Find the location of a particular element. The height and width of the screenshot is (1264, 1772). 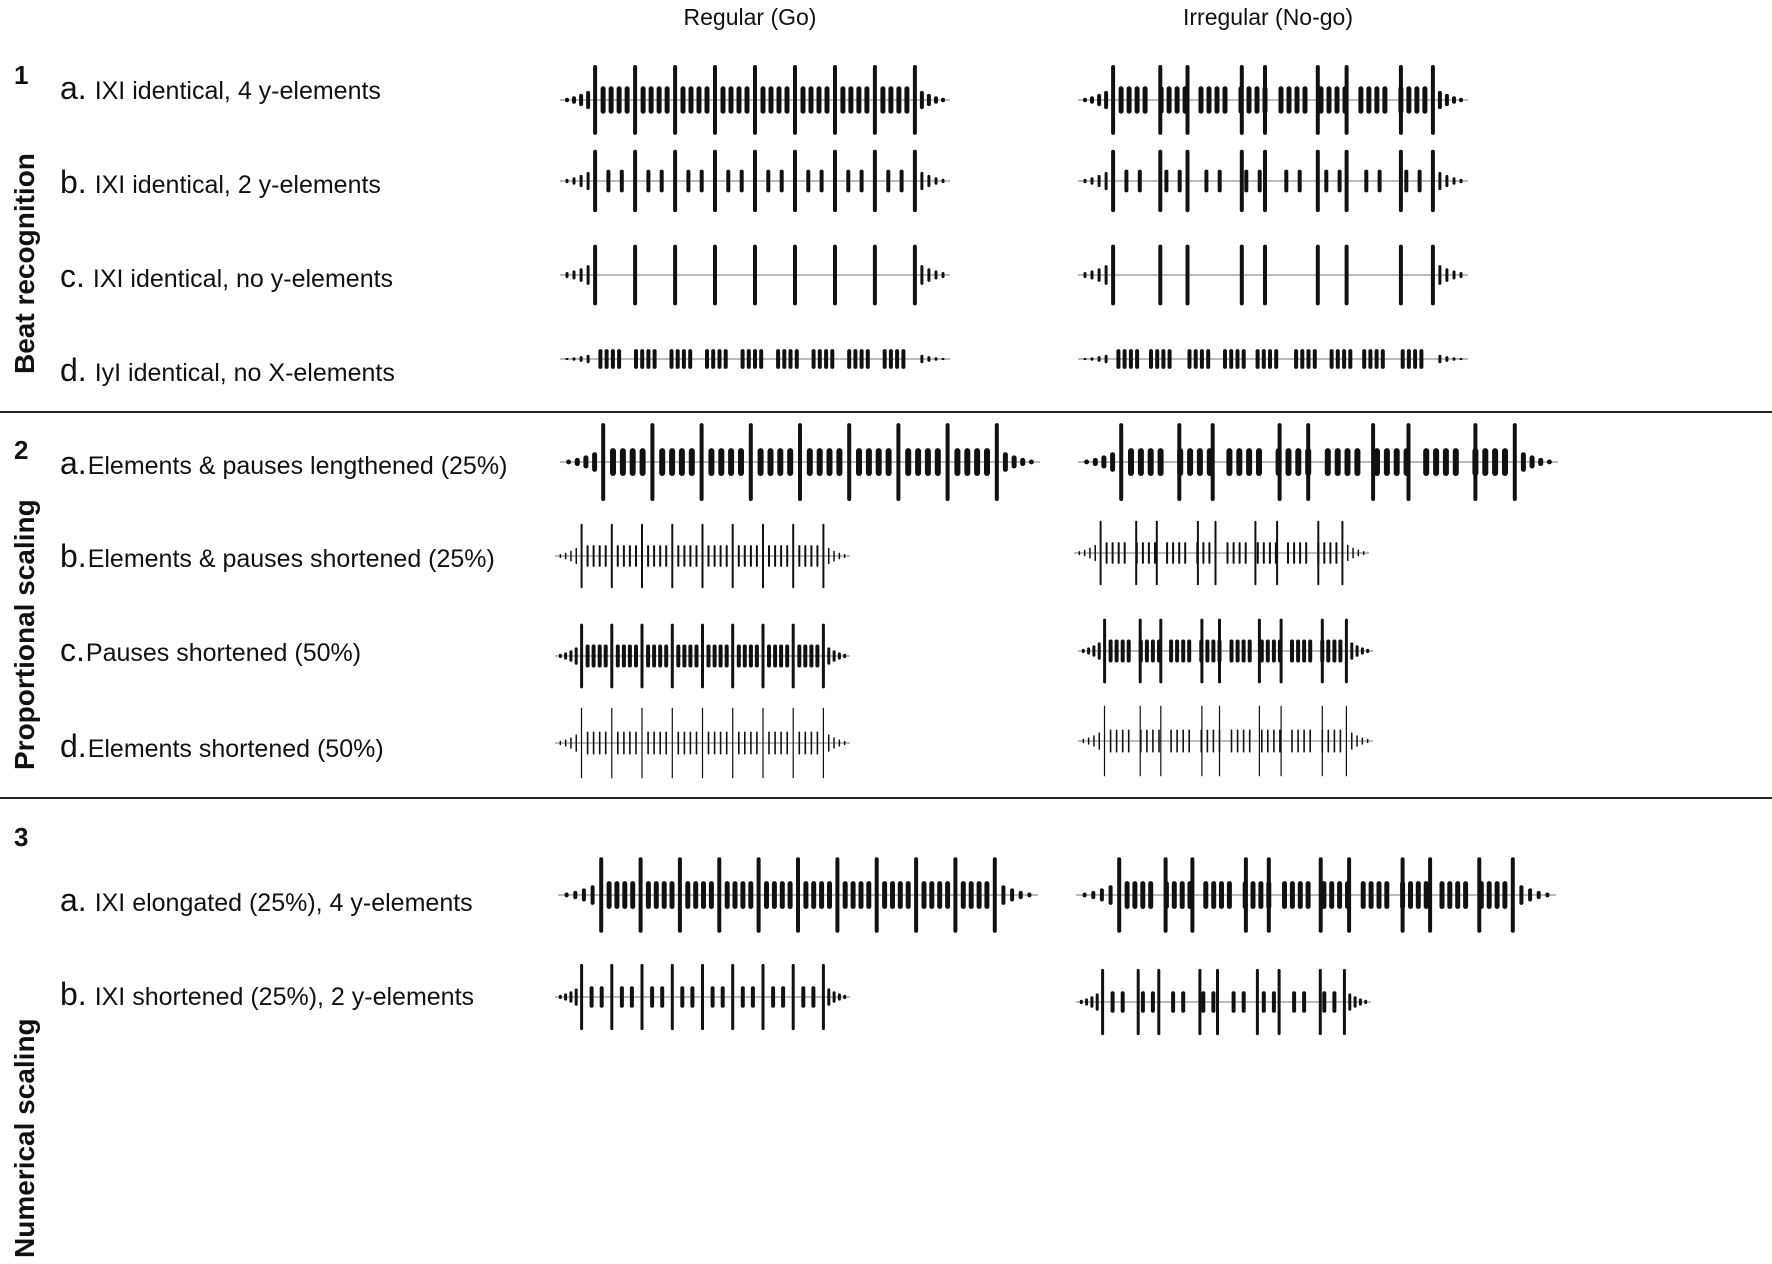

row-letter: b. is located at coordinates (73, 556).